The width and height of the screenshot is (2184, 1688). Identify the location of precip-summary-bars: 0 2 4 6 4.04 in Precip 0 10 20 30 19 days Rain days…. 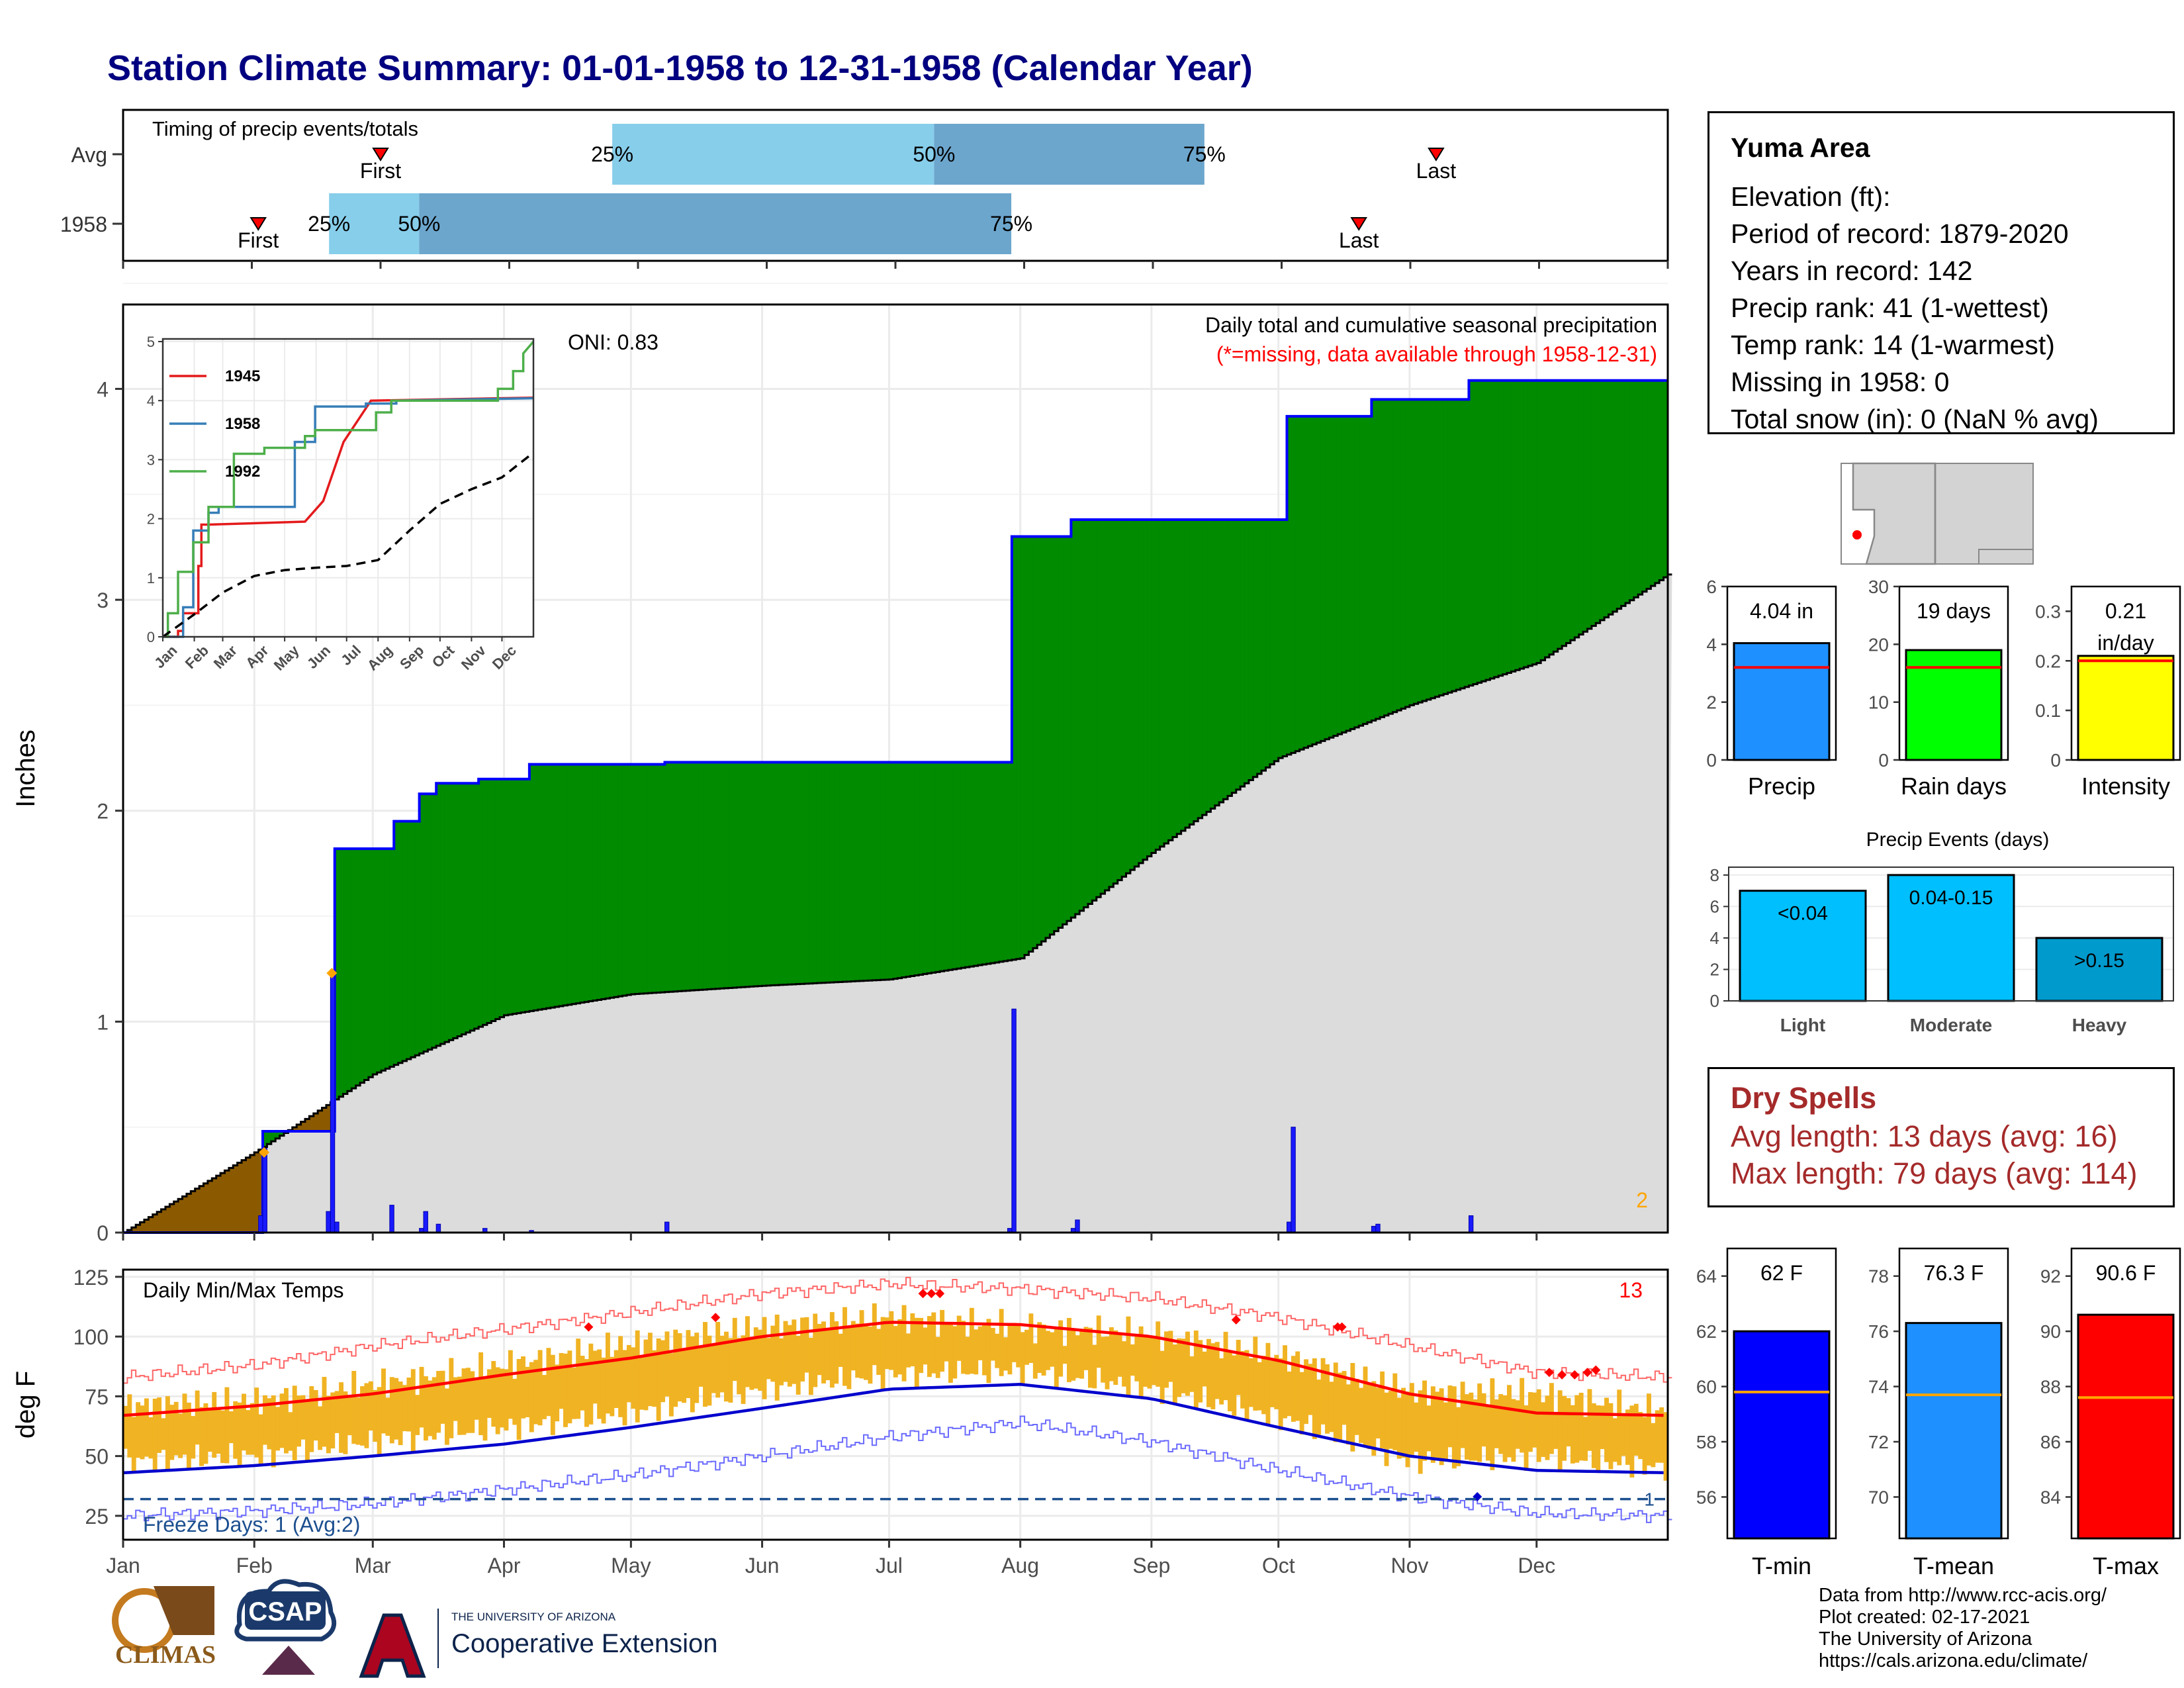
(1943, 688).